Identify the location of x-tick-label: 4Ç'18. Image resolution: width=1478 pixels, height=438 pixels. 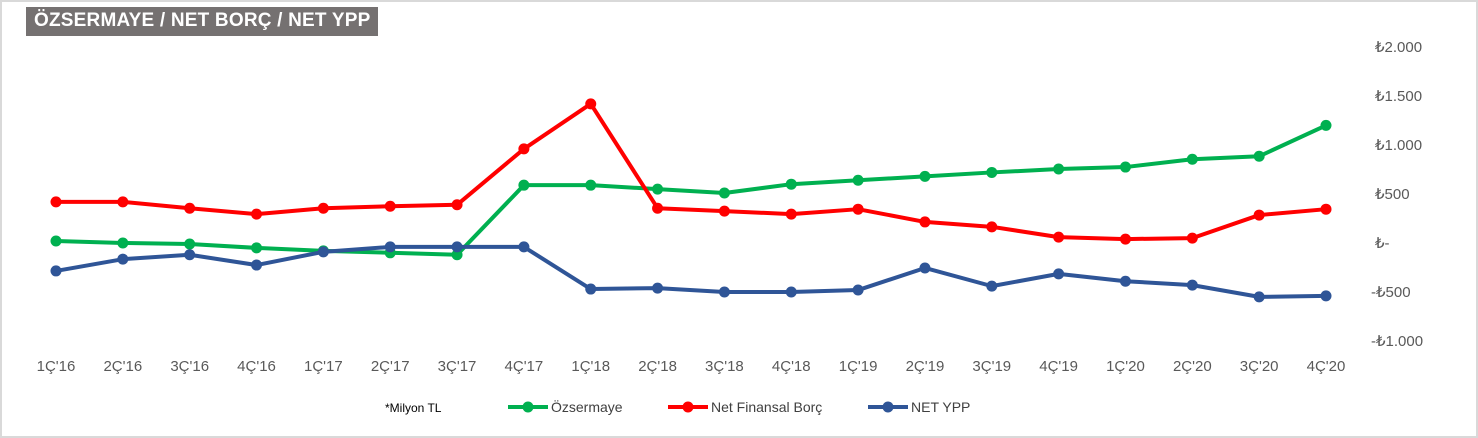
(791, 366).